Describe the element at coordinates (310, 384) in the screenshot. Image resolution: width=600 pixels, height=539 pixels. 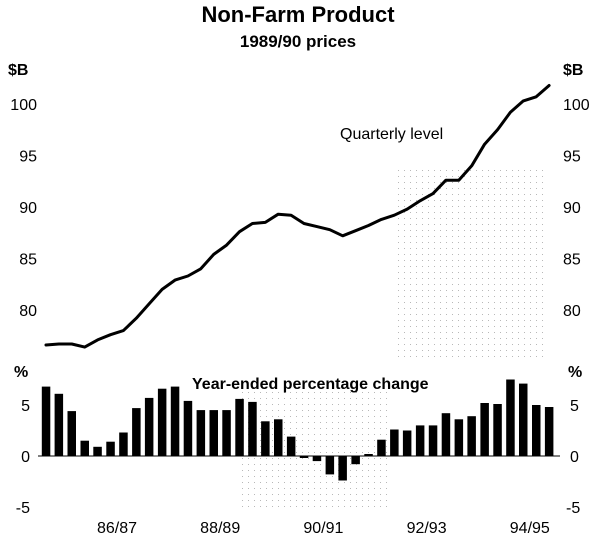
I see `change-annotation: Year-ended percentage change` at that location.